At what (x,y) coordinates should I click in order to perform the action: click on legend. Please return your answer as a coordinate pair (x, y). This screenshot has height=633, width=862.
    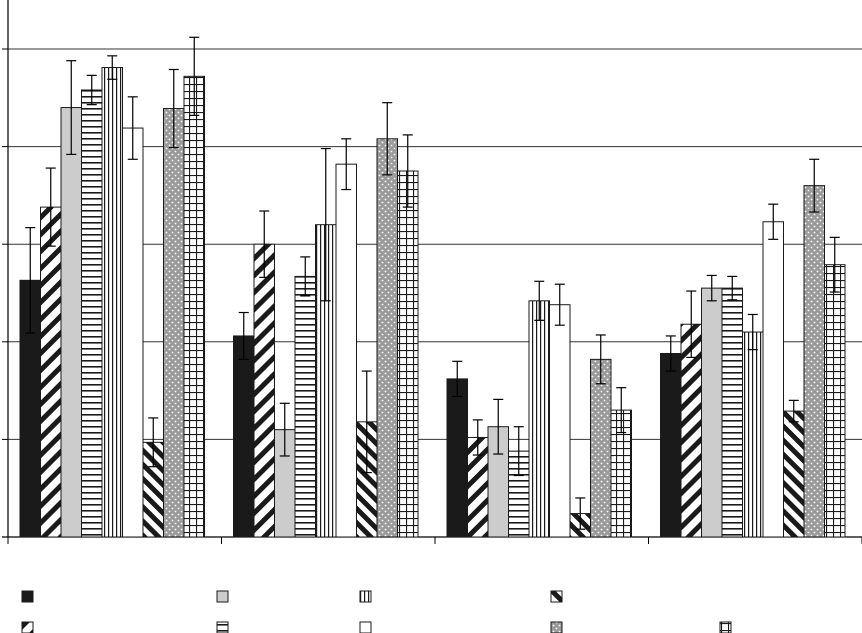
    Looking at the image, I should click on (376, 611).